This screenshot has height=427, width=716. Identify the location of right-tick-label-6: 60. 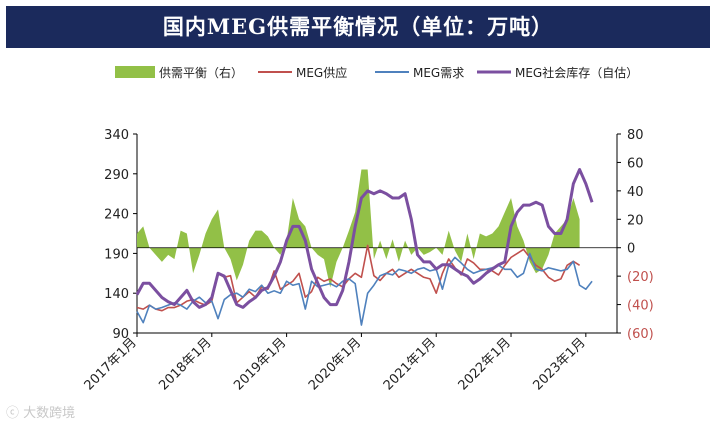
(635, 163).